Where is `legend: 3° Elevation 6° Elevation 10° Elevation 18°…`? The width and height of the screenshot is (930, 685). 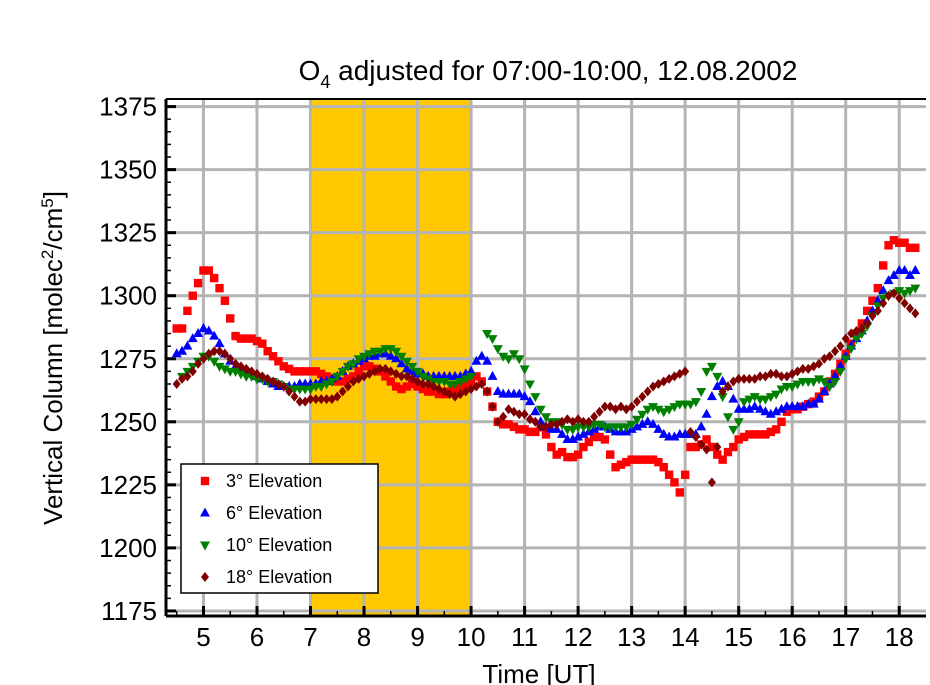 legend: 3° Elevation 6° Elevation 10° Elevation 18°… is located at coordinates (279, 528).